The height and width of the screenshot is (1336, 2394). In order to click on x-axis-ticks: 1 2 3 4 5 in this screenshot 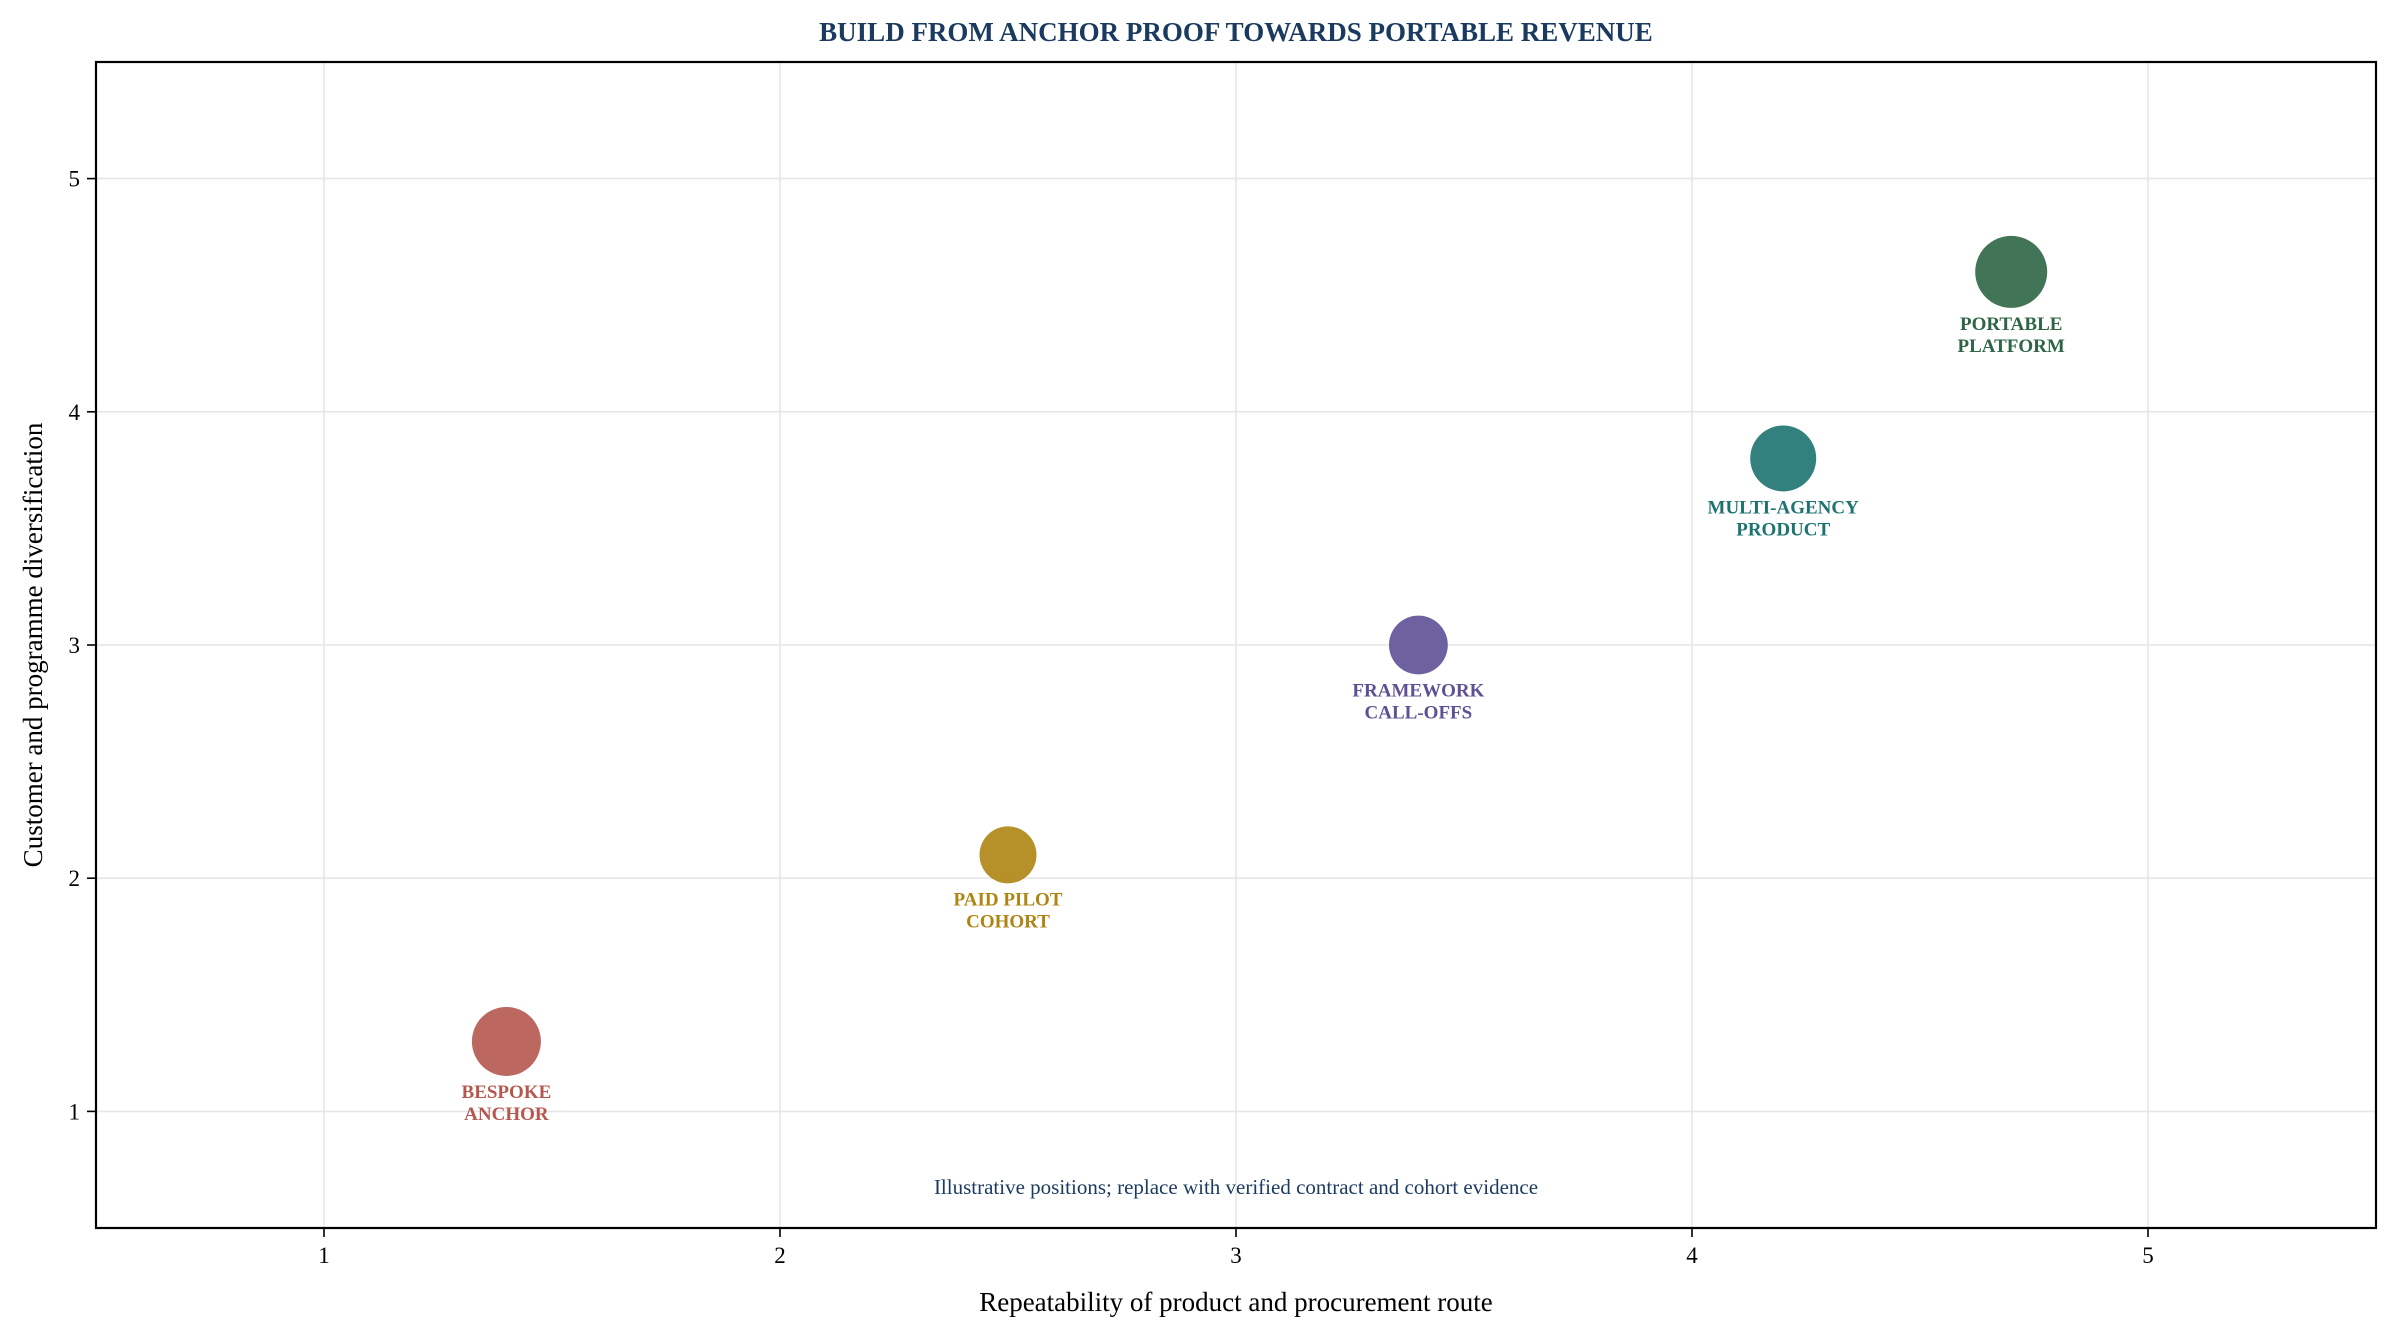, I will do `click(1236, 1248)`.